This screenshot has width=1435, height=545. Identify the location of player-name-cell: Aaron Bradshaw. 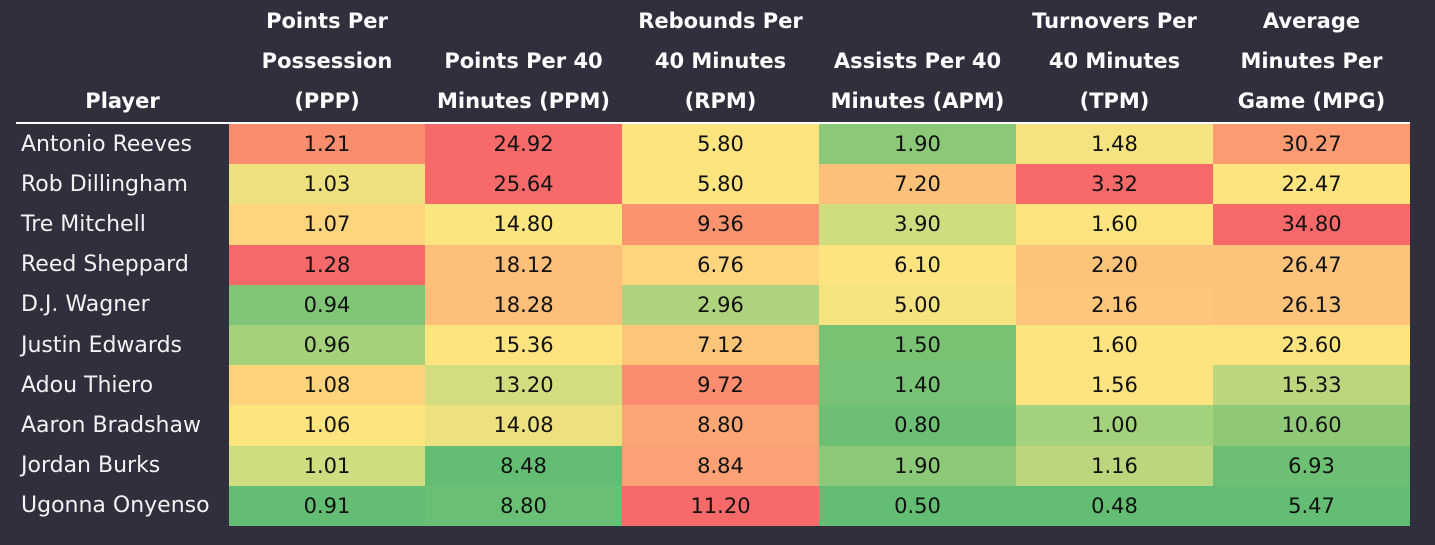
(122, 425).